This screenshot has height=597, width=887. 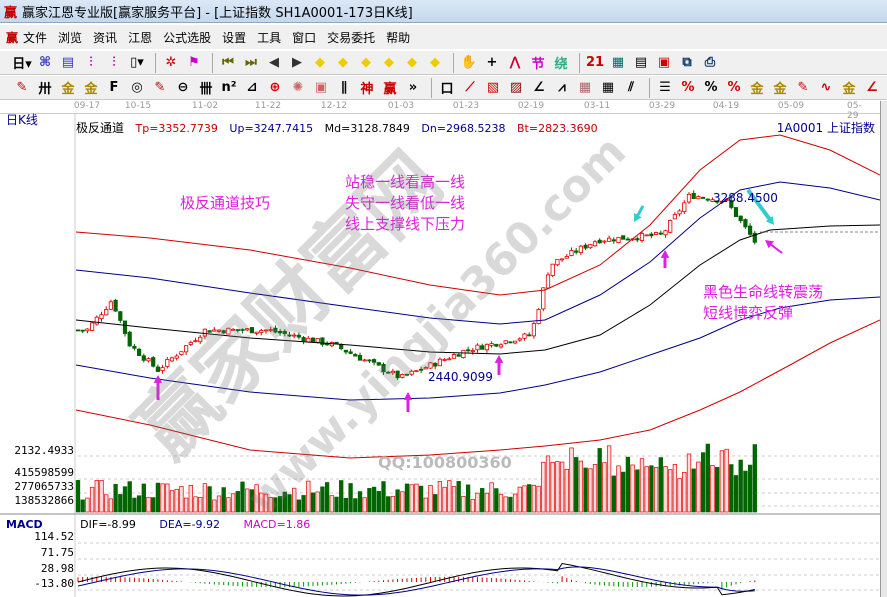 I want to click on hand-icon: ✋, so click(x=469, y=62).